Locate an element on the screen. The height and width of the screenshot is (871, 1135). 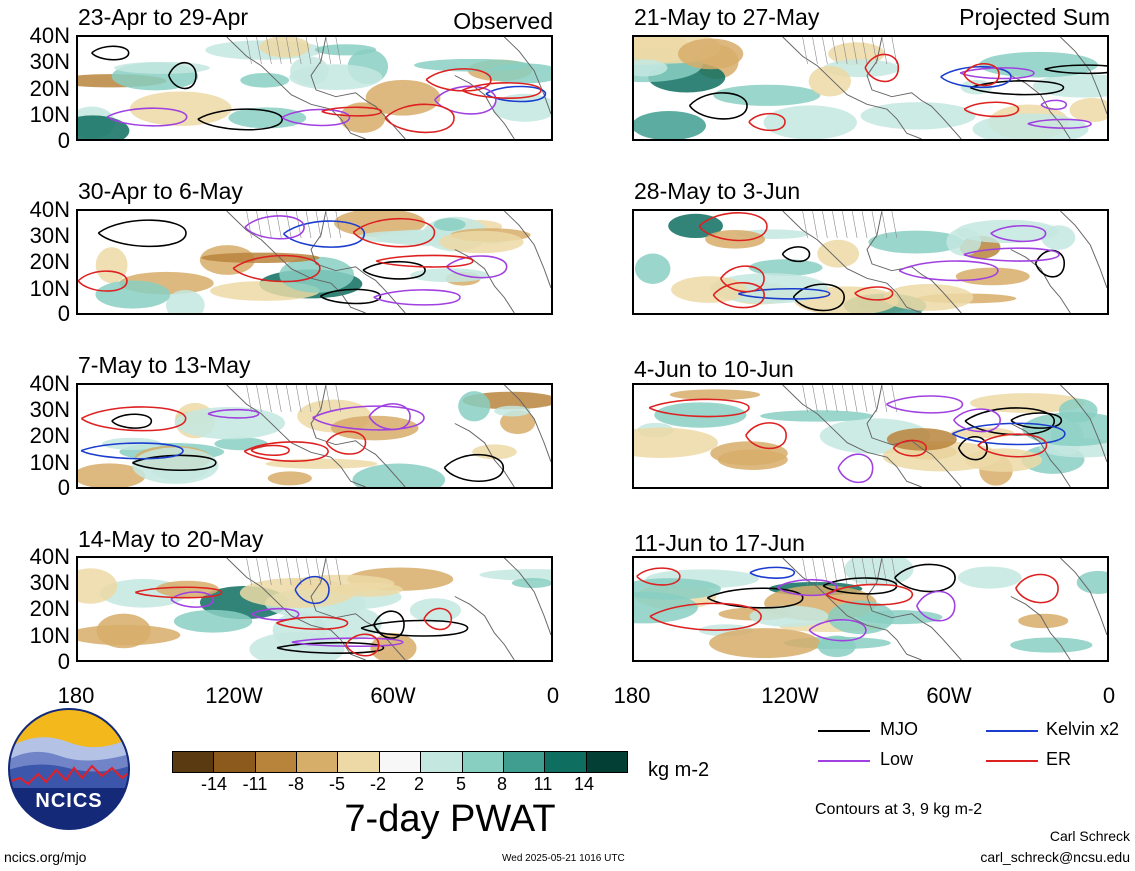
legend-swatch-er is located at coordinates (1012, 761).